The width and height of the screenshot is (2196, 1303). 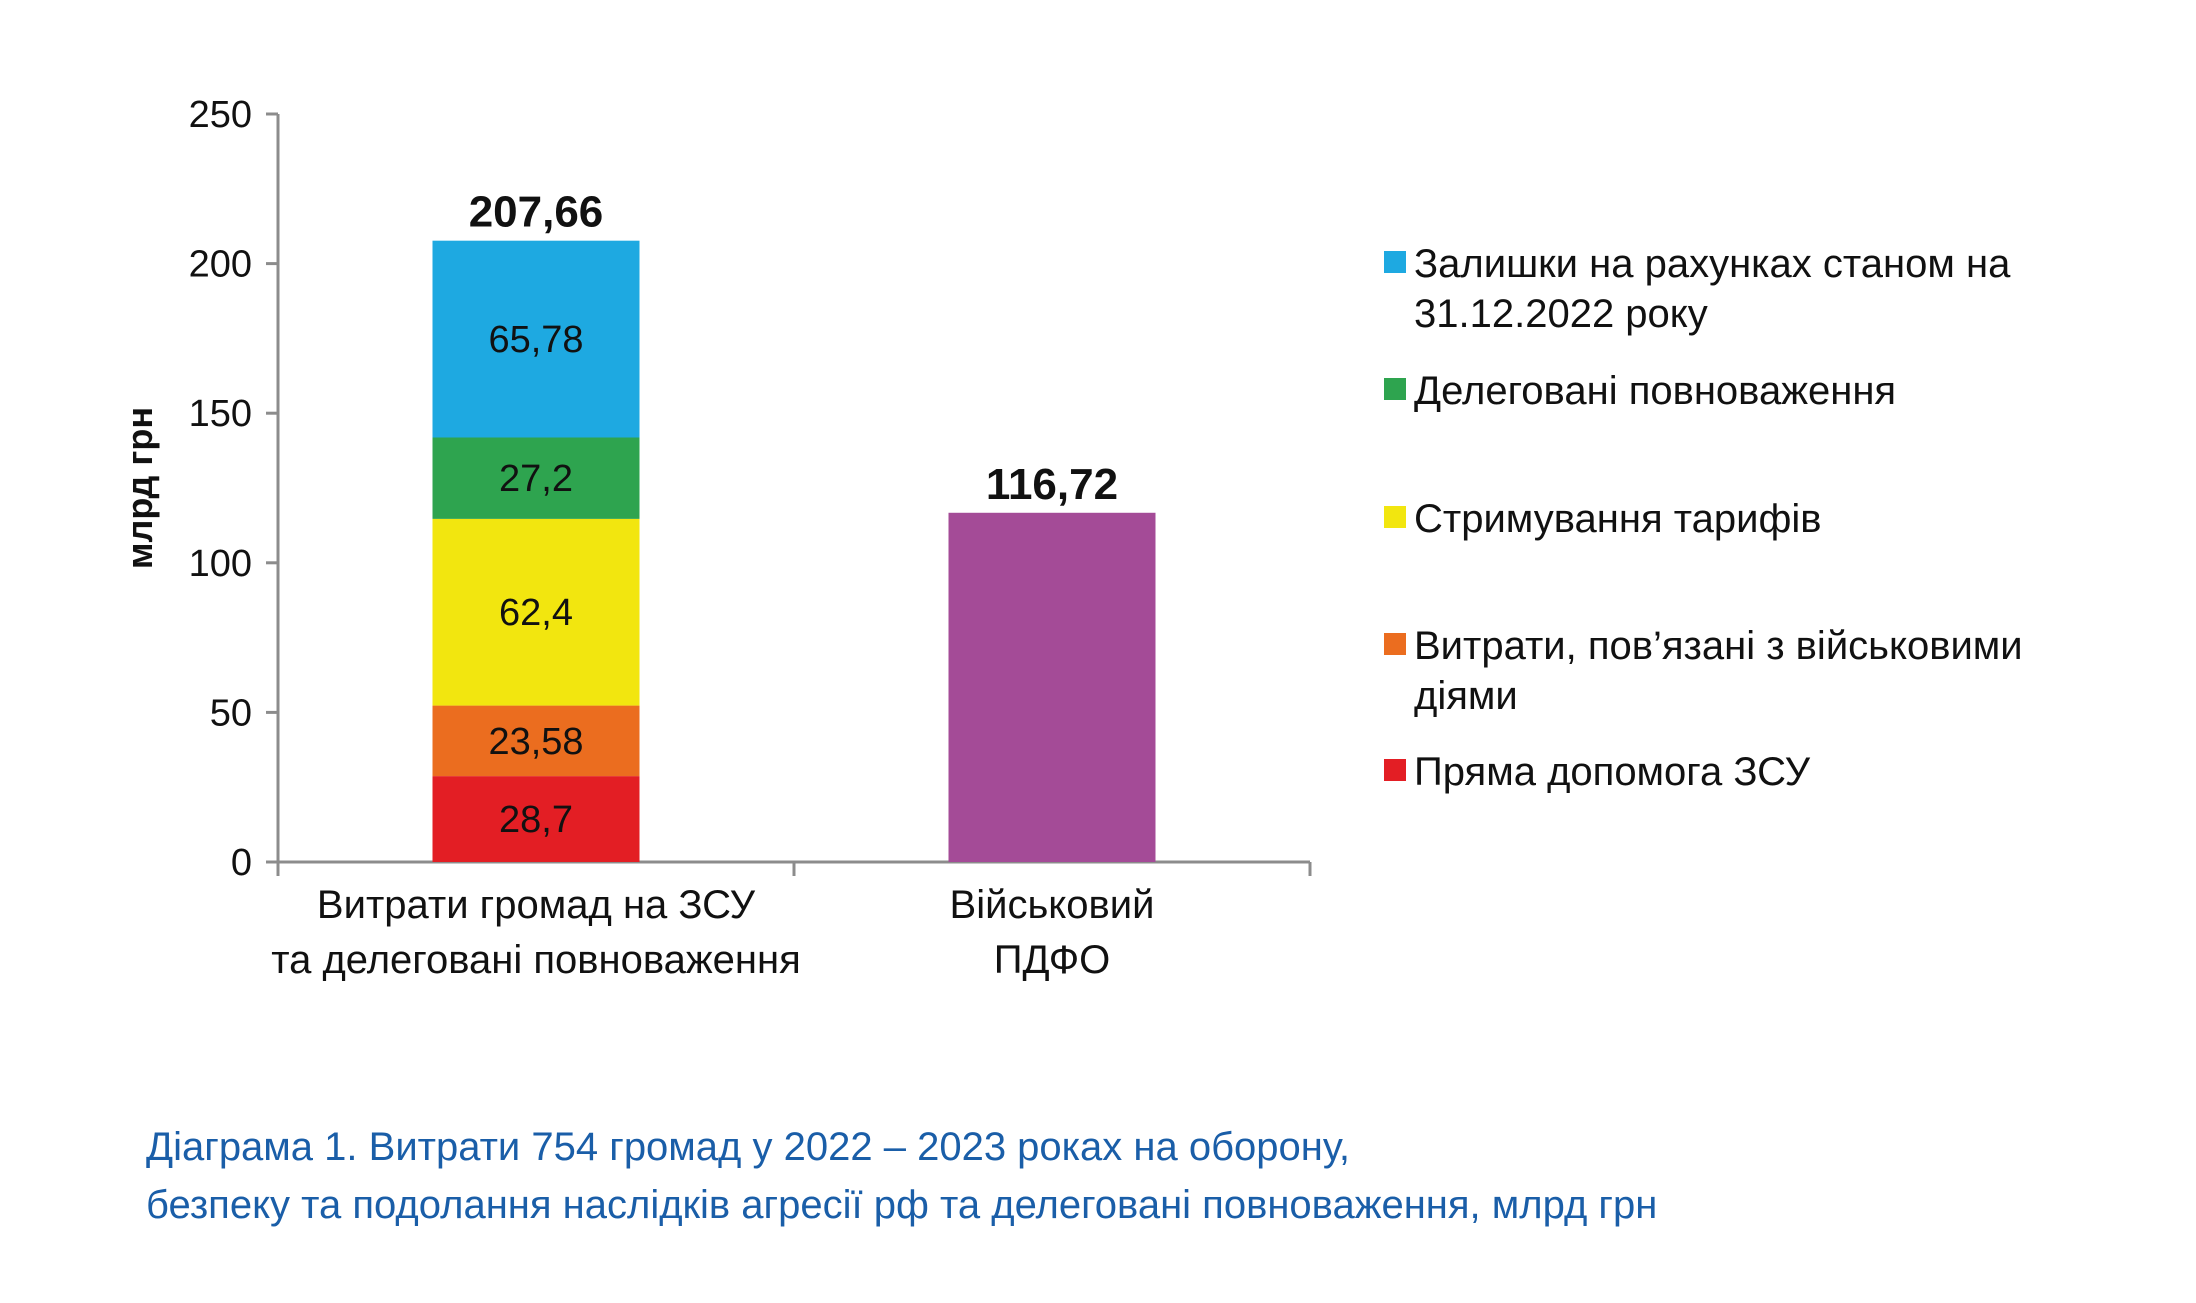 What do you see at coordinates (1052, 960) in the screenshot?
I see `x-category-label: ПДФО` at bounding box center [1052, 960].